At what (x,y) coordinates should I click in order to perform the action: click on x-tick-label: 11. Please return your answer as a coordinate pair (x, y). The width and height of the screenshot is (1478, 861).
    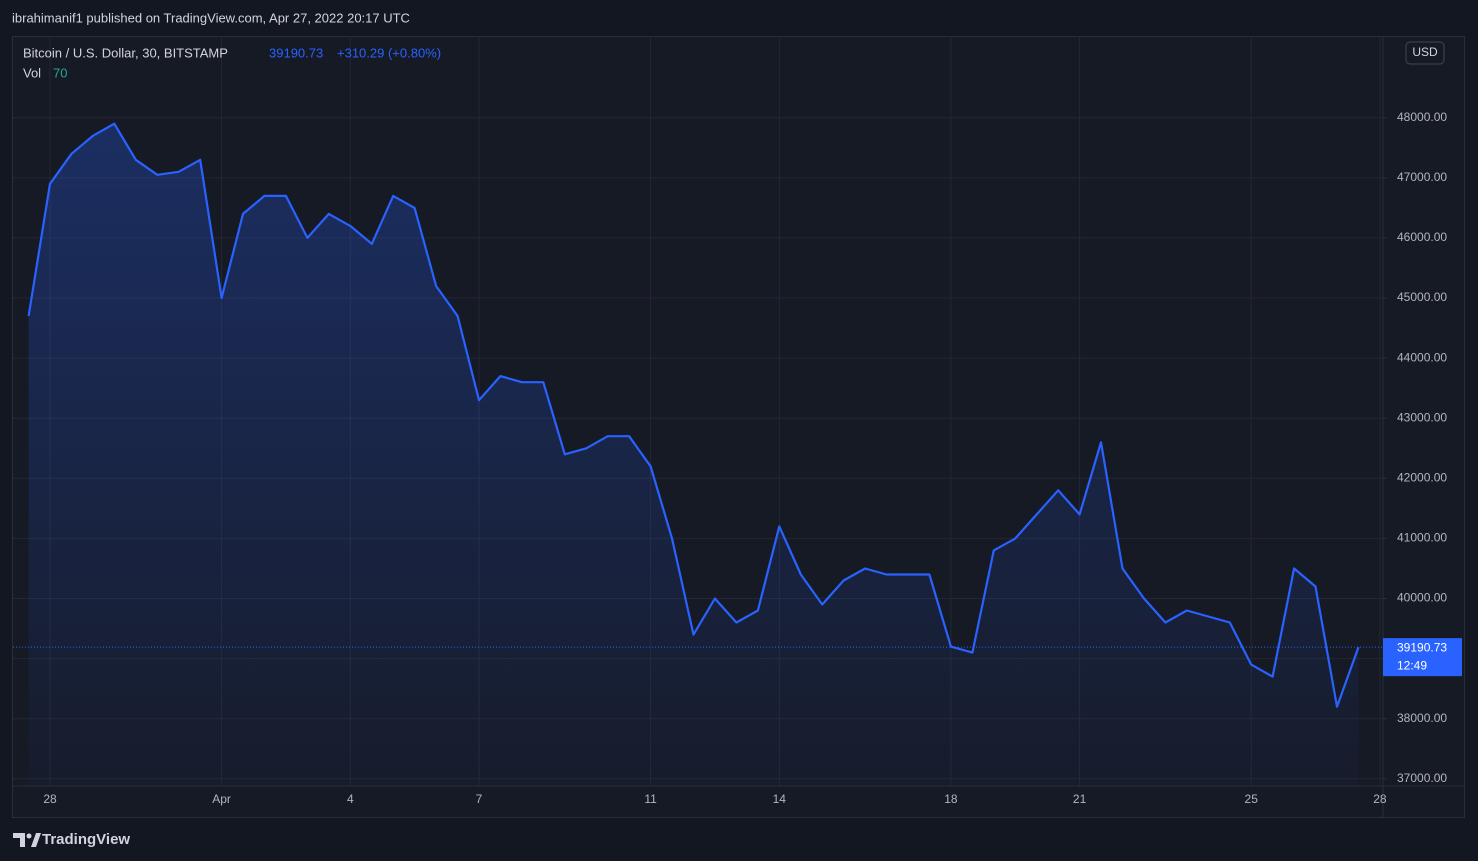
    Looking at the image, I should click on (650, 799).